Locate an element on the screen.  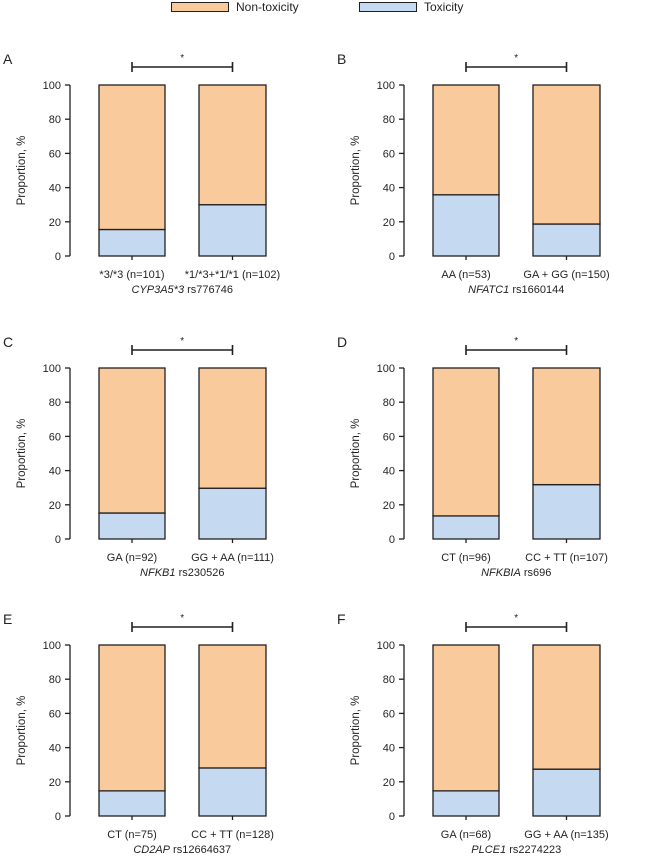
x-axis-label: CD2AP rs12664637 is located at coordinates (182, 850).